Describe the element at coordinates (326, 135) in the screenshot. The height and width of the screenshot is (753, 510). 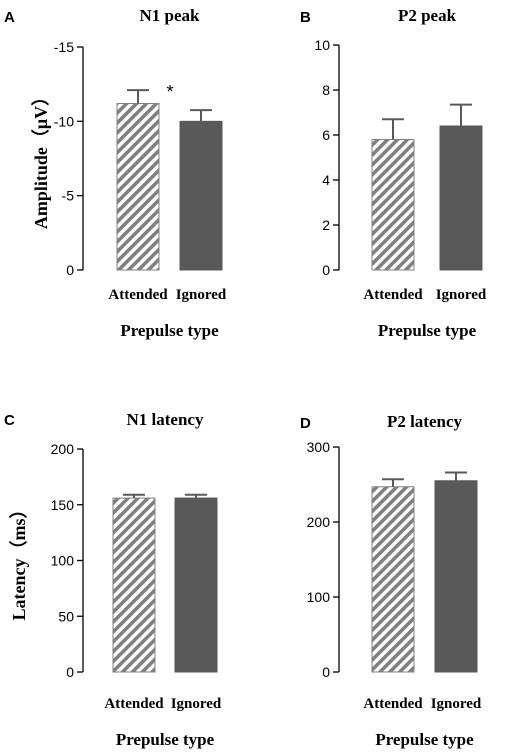
I see `y-tick-label: 6` at that location.